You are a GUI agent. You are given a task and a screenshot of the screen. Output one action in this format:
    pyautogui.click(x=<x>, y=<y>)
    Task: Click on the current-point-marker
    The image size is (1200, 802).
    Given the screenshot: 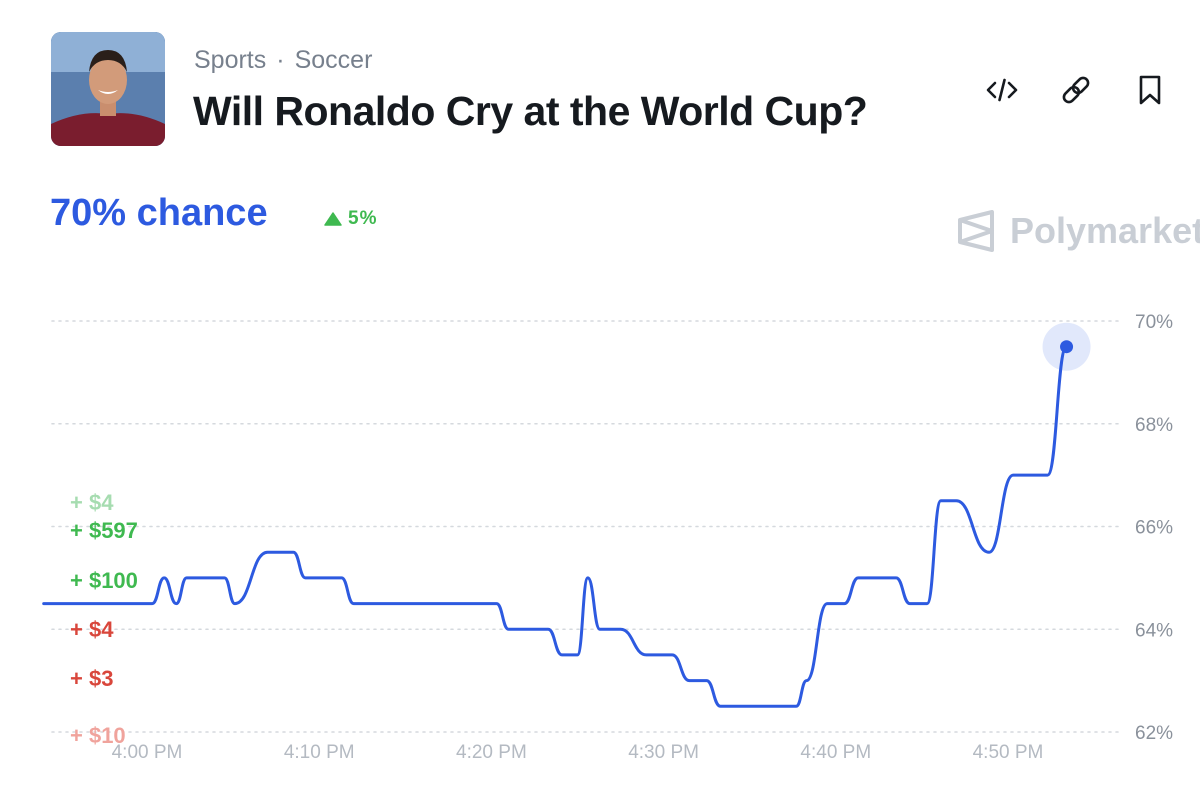 What is the action you would take?
    pyautogui.click(x=1067, y=347)
    